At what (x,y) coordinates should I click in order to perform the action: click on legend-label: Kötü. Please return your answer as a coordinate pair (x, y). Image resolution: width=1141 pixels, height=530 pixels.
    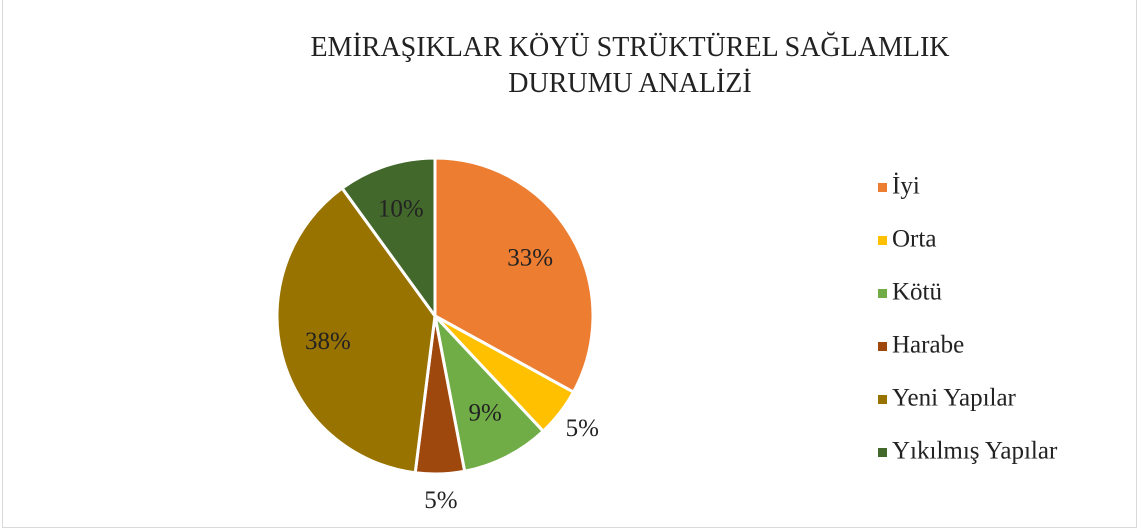
    Looking at the image, I should click on (917, 292).